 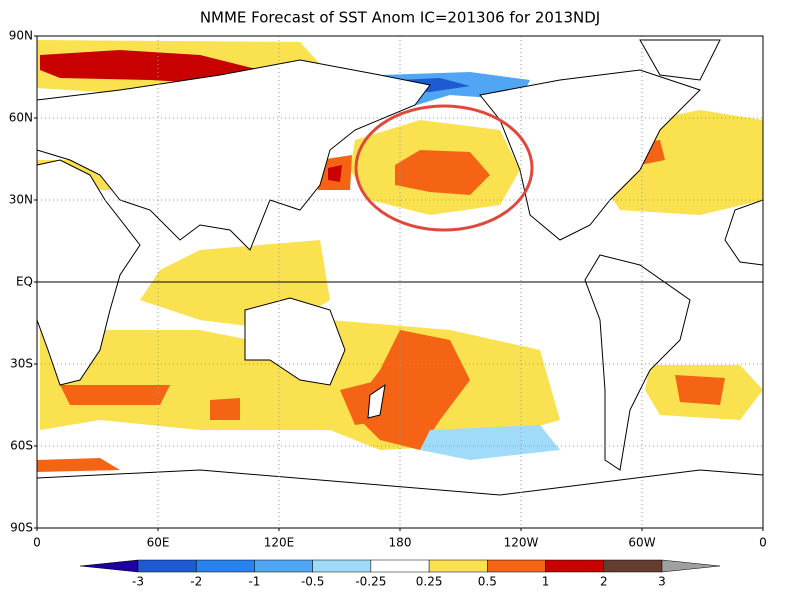 What do you see at coordinates (21, 200) in the screenshot?
I see `lat-label: 30N` at bounding box center [21, 200].